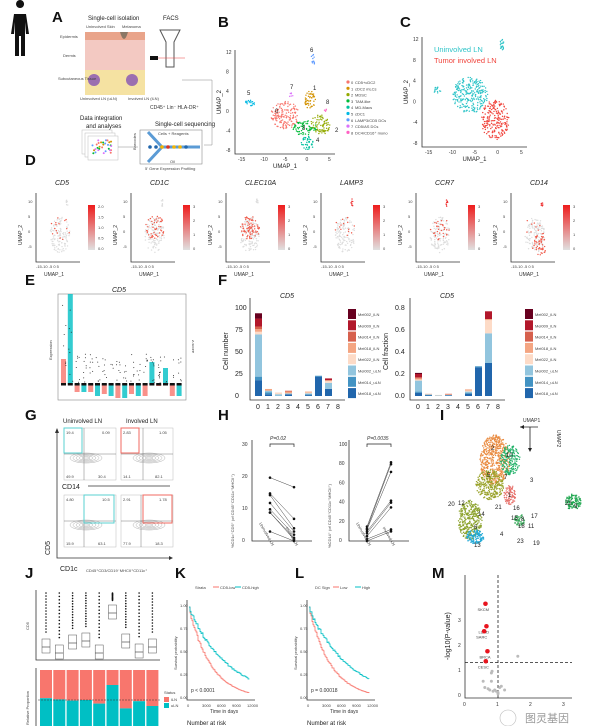  I want to click on bar-segment-Mel014_uLN, so click(318, 376).